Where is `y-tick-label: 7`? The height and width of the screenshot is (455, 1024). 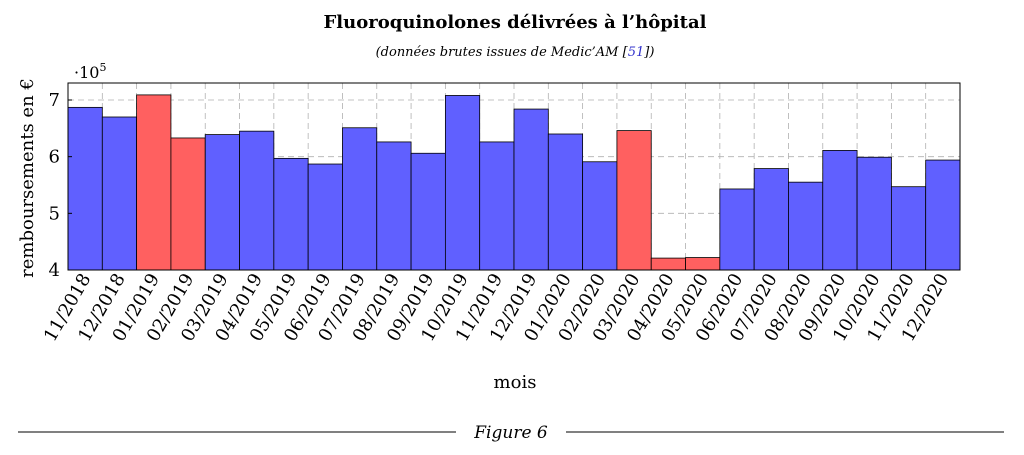
y-tick-label: 7 is located at coordinates (54, 100).